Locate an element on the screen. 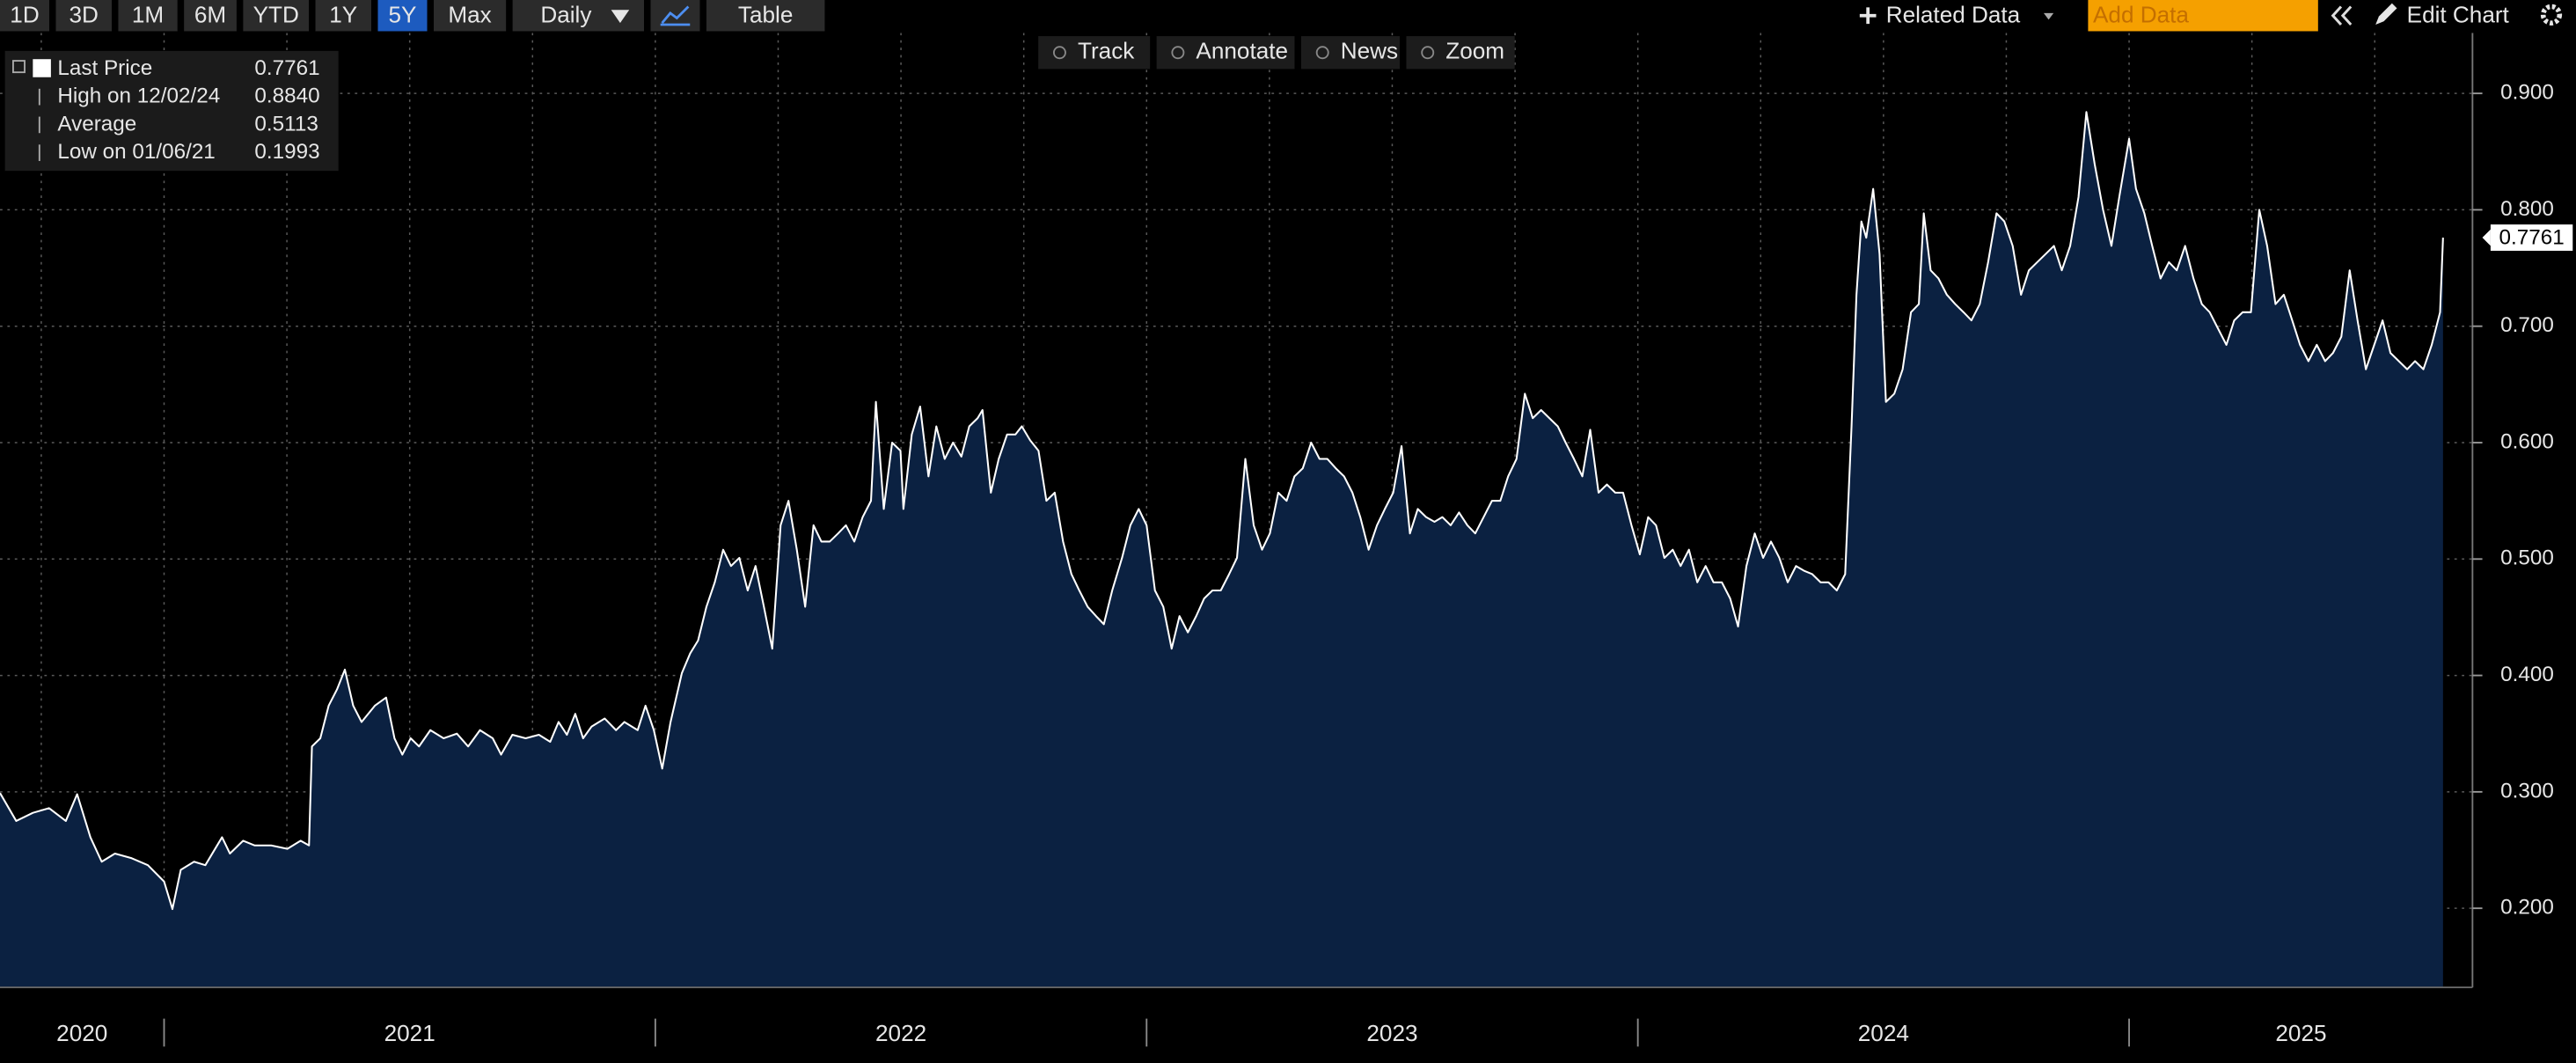  tool-label: Annotate is located at coordinates (1242, 51).